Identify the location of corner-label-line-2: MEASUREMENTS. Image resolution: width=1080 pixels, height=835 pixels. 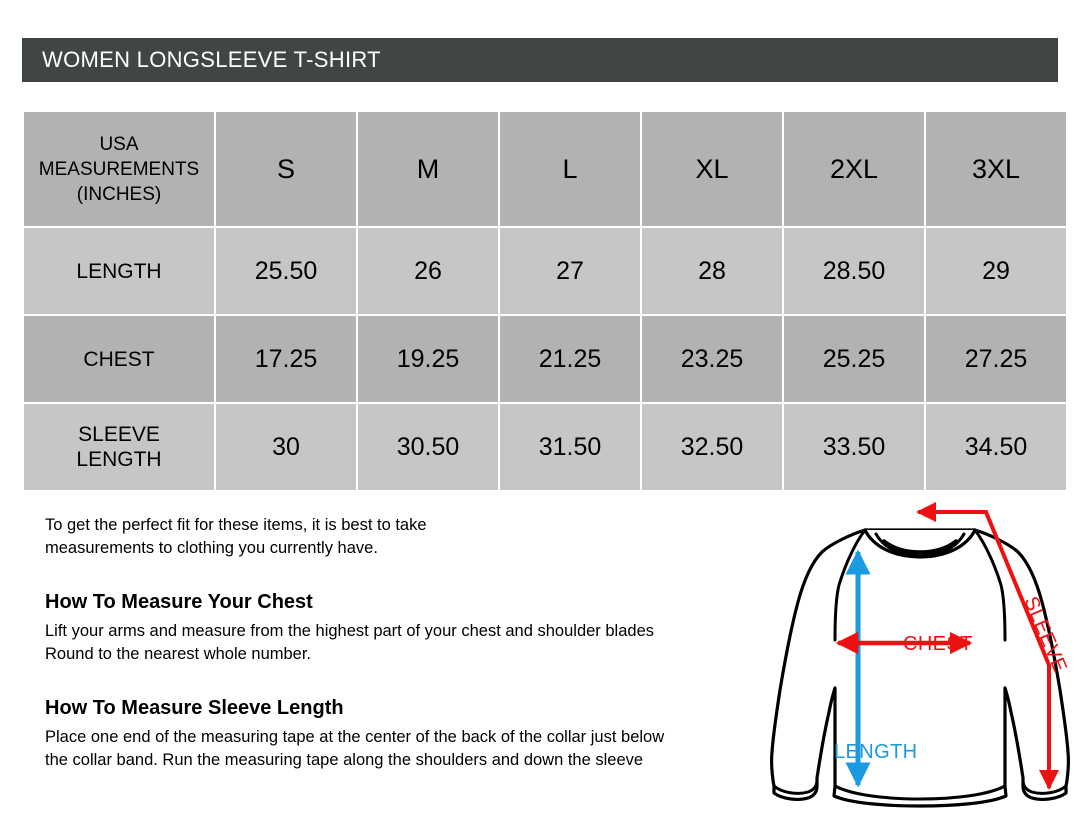
(119, 169).